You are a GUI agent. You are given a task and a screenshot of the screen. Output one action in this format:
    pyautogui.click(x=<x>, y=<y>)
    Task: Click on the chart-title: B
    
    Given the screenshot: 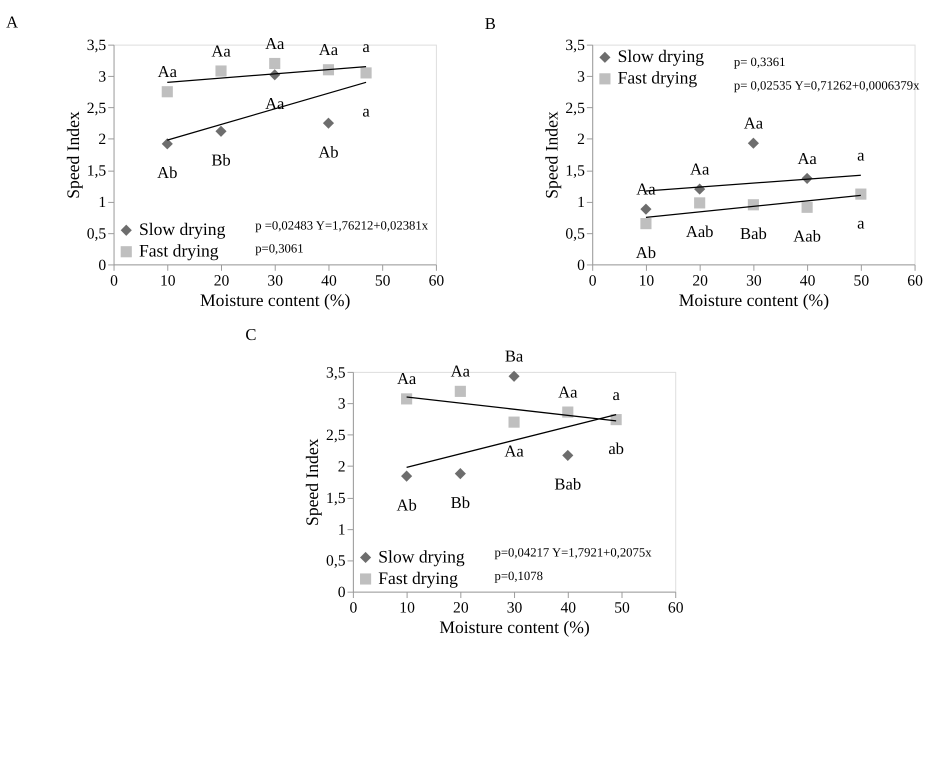 What is the action you would take?
    pyautogui.click(x=490, y=24)
    